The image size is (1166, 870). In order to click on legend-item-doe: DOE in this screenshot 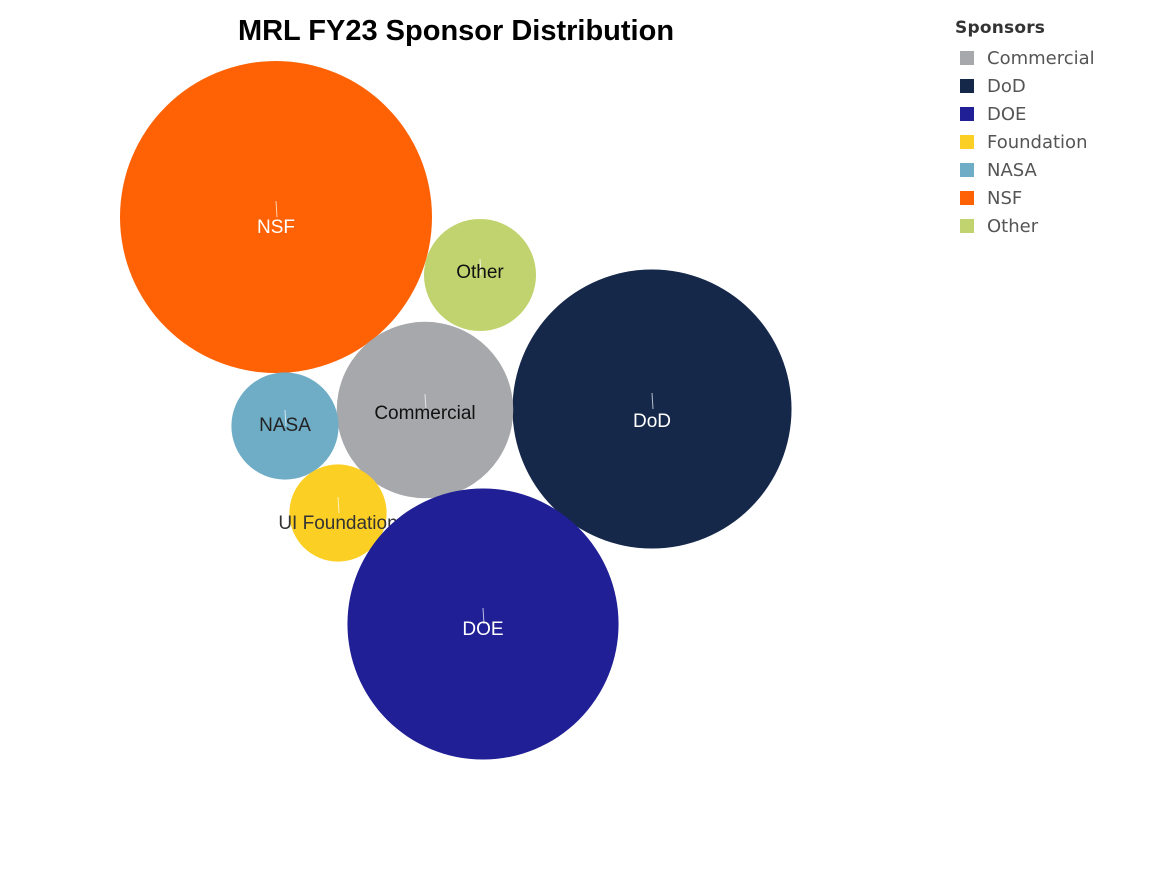, I will do `click(1025, 114)`.